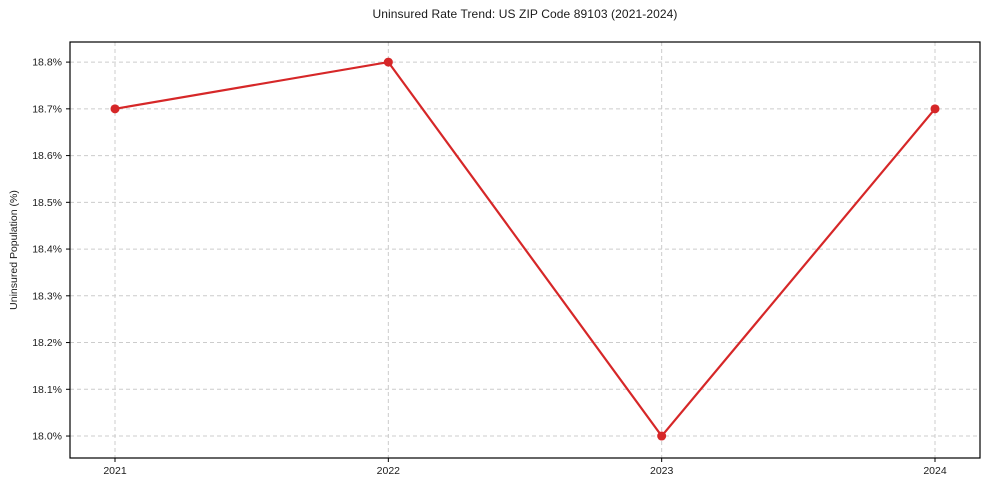 The height and width of the screenshot is (490, 989). What do you see at coordinates (47, 343) in the screenshot?
I see `y-tick-label: 18.2%` at bounding box center [47, 343].